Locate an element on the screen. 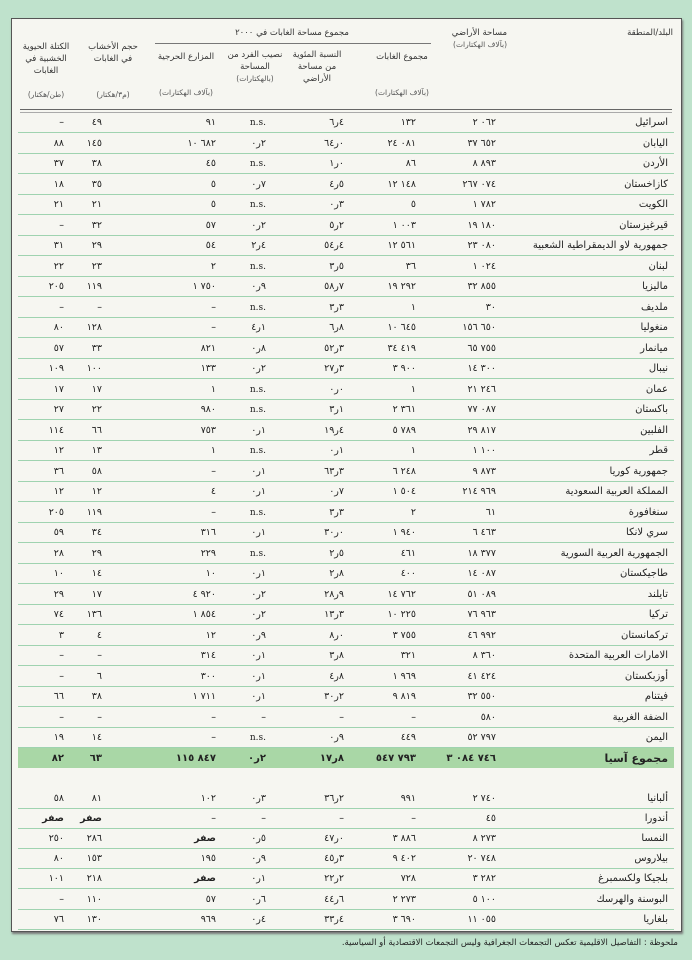 This screenshot has height=960, width=692. country-name: ألبانيا is located at coordinates (657, 798).